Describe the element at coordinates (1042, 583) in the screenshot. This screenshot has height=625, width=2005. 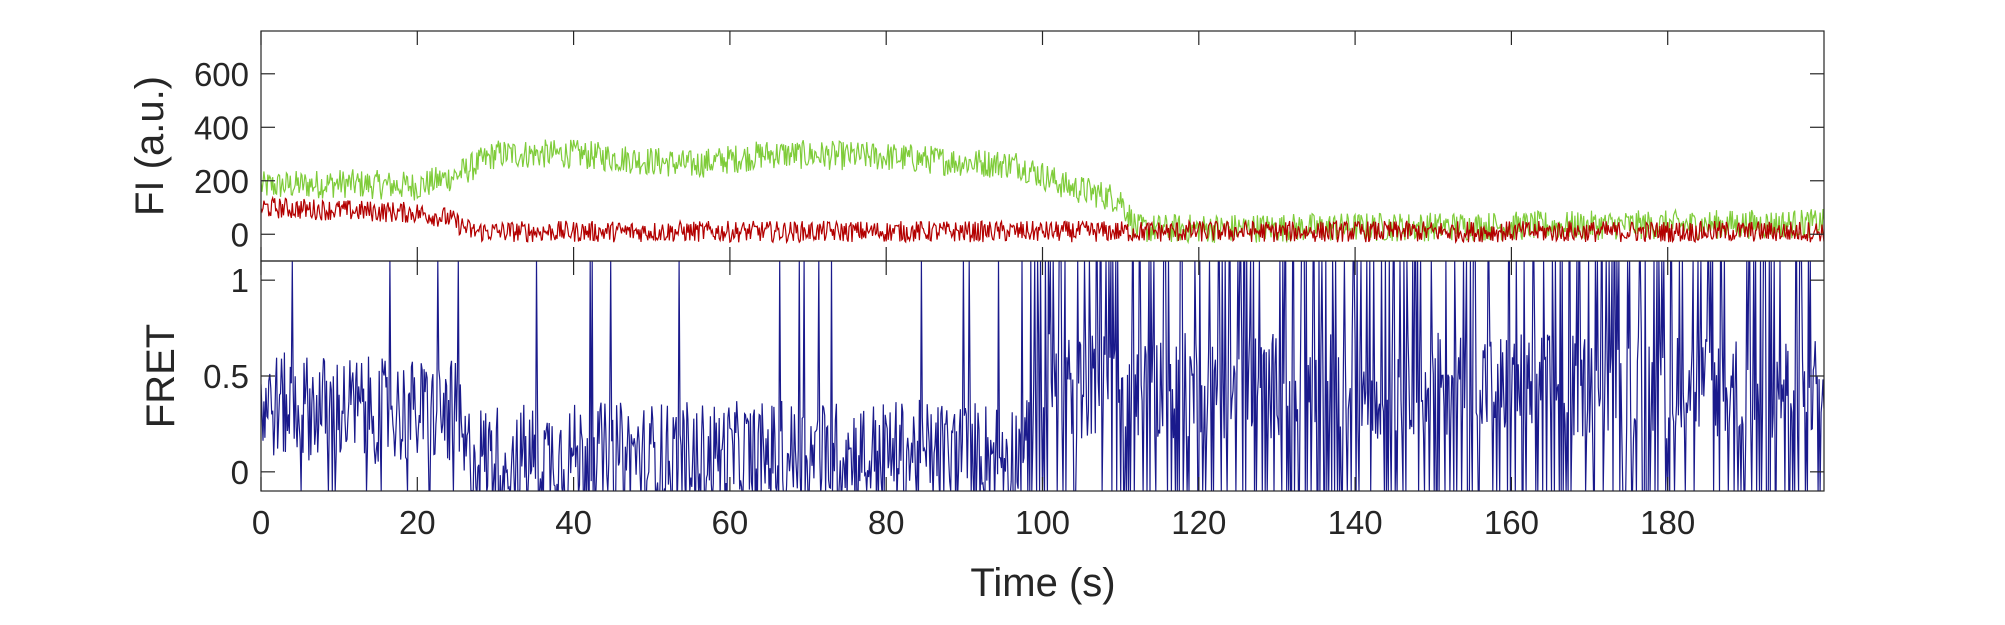
I see `time-xlabel: Time (s)` at that location.